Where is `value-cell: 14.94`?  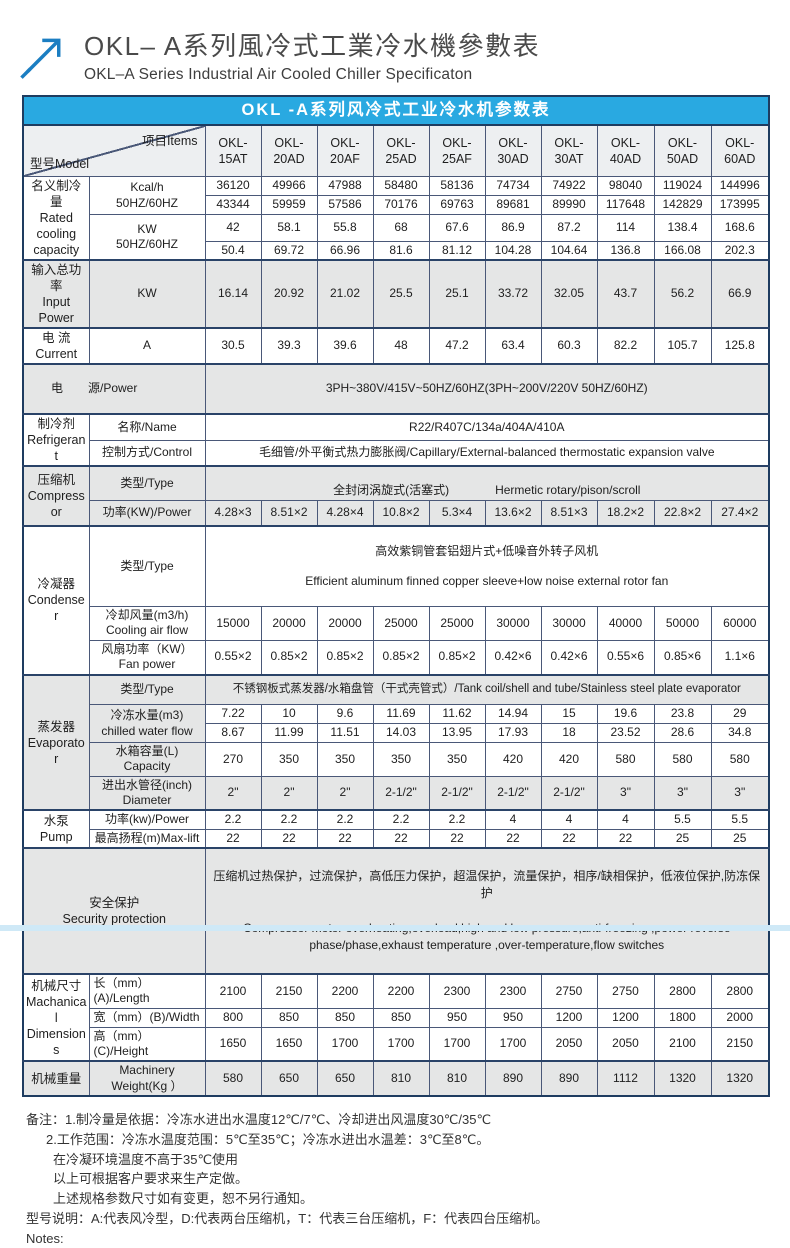
value-cell: 14.94 is located at coordinates (513, 714).